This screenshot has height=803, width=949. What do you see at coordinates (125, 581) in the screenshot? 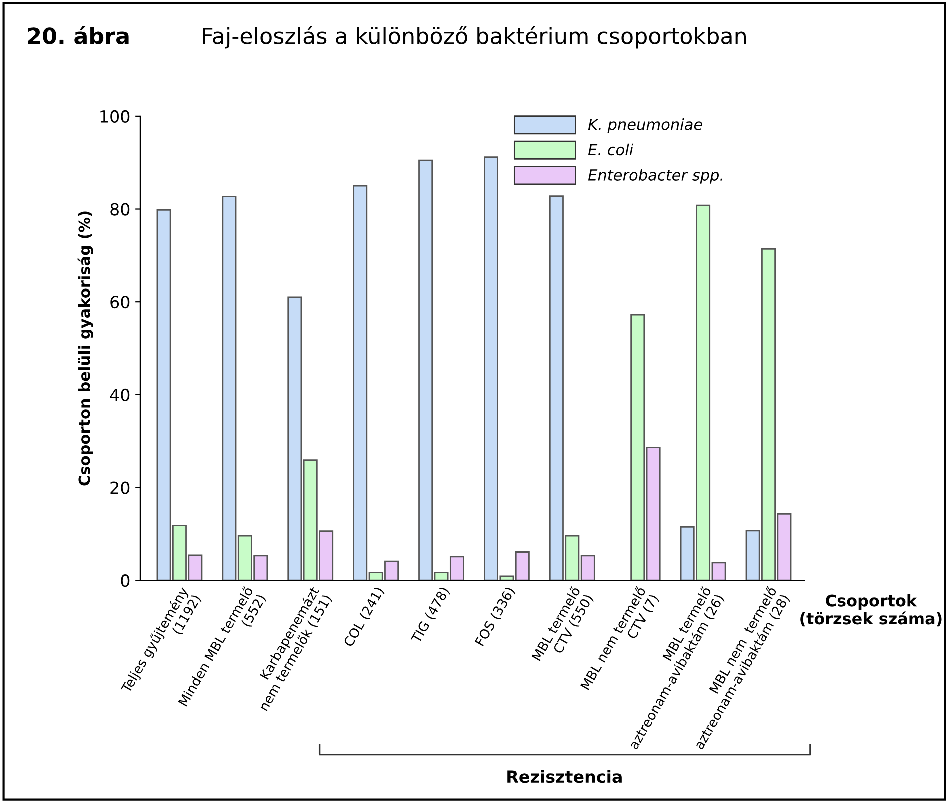
I see `y-tick-label: 0` at bounding box center [125, 581].